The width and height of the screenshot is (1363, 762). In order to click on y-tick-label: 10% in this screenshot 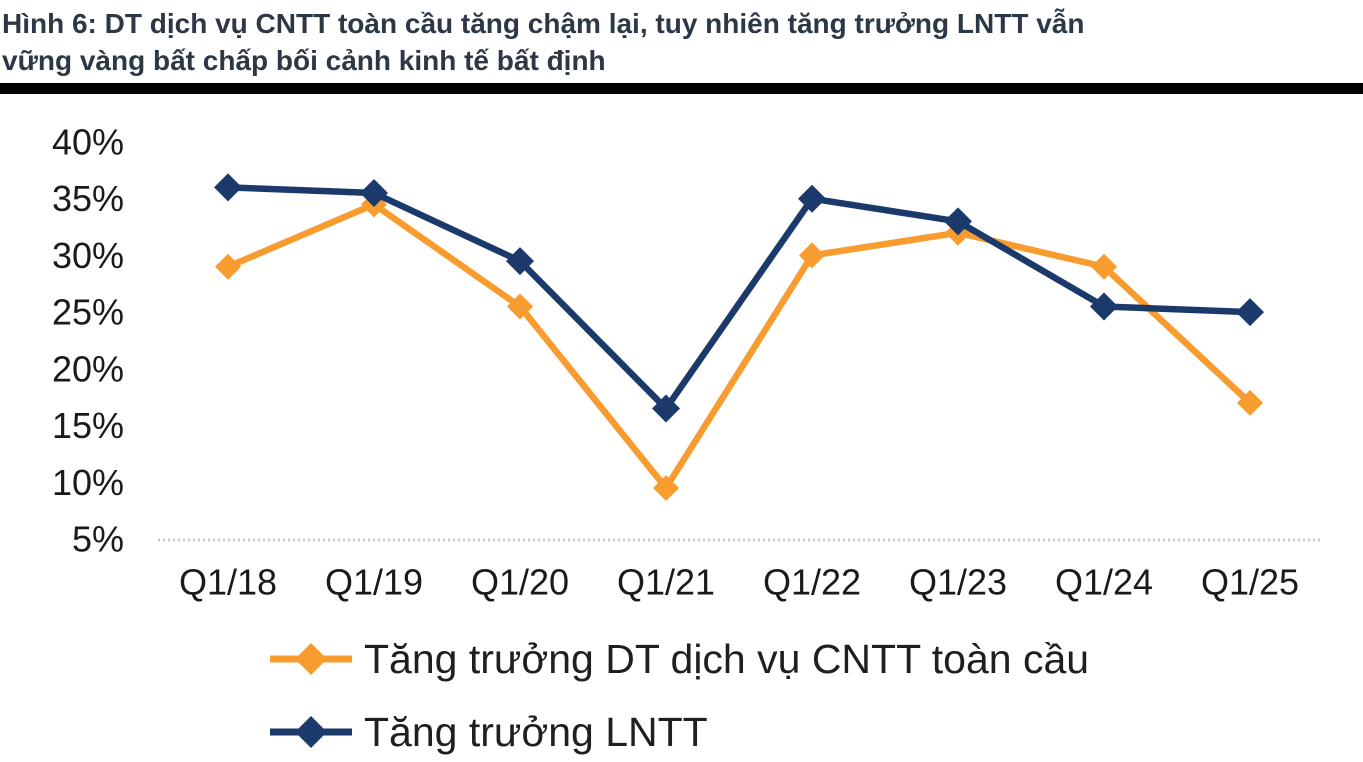, I will do `click(88, 482)`.